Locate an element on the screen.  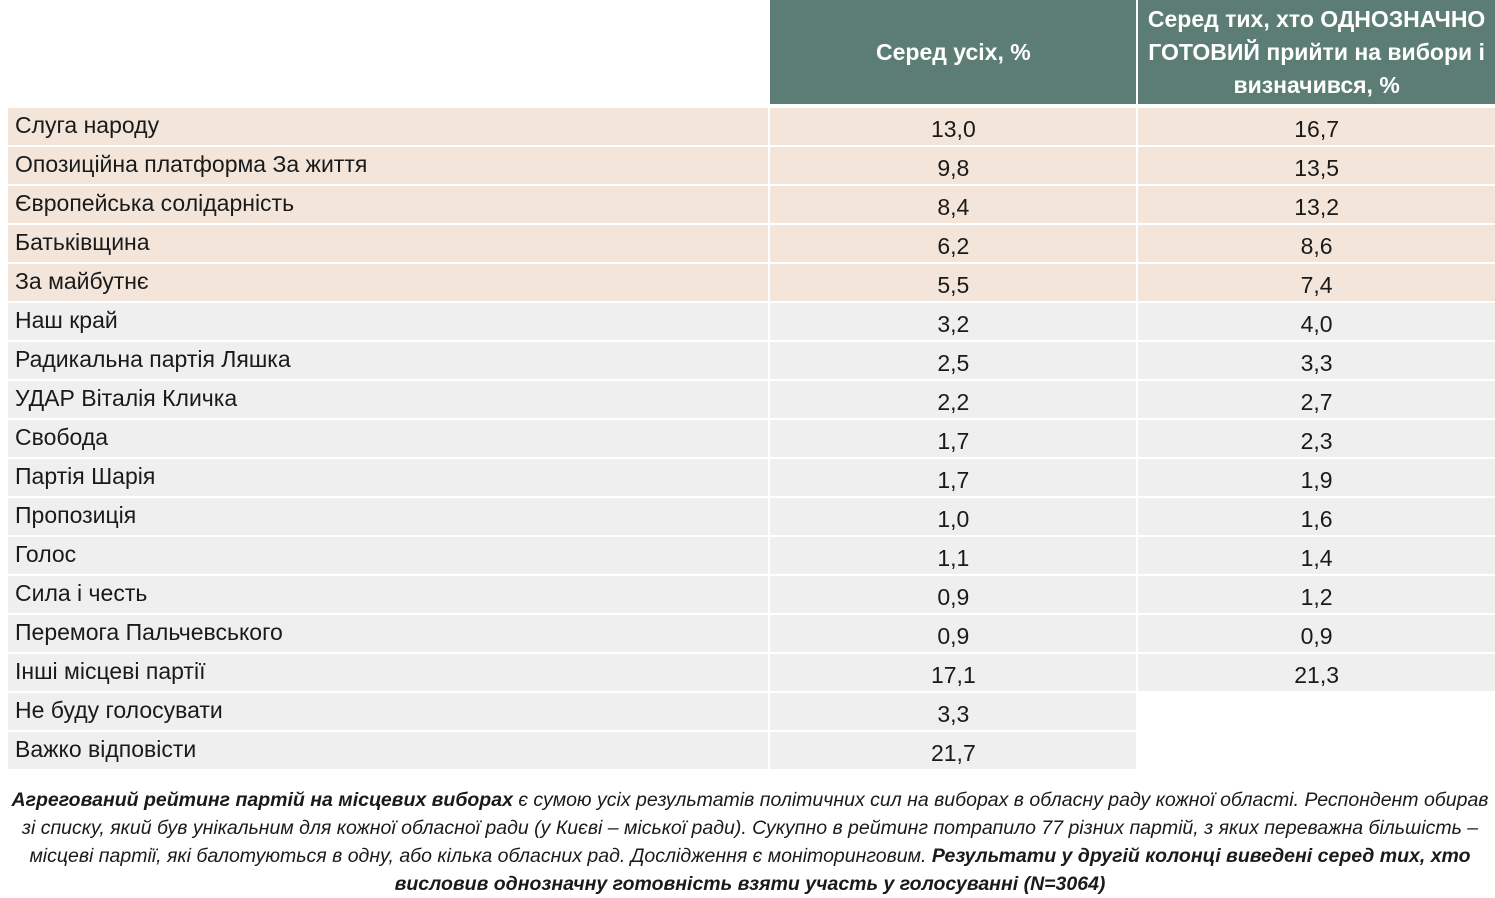
table-row: Слуга народу 13,0 16,7 is located at coordinates (751, 126).